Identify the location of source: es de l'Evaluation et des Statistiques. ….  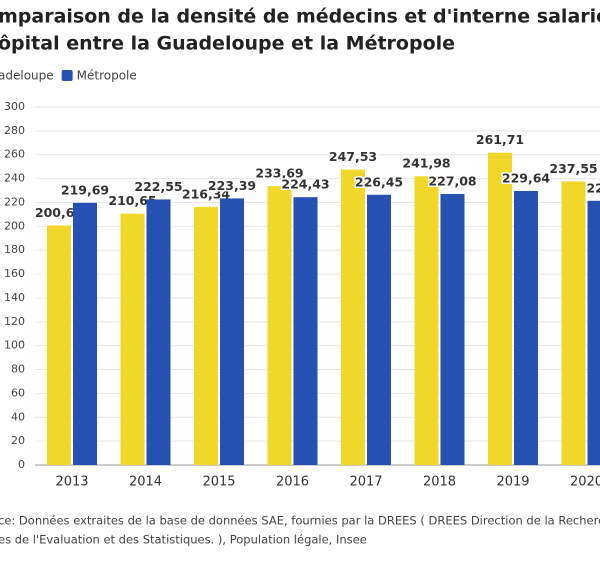
(183, 540).